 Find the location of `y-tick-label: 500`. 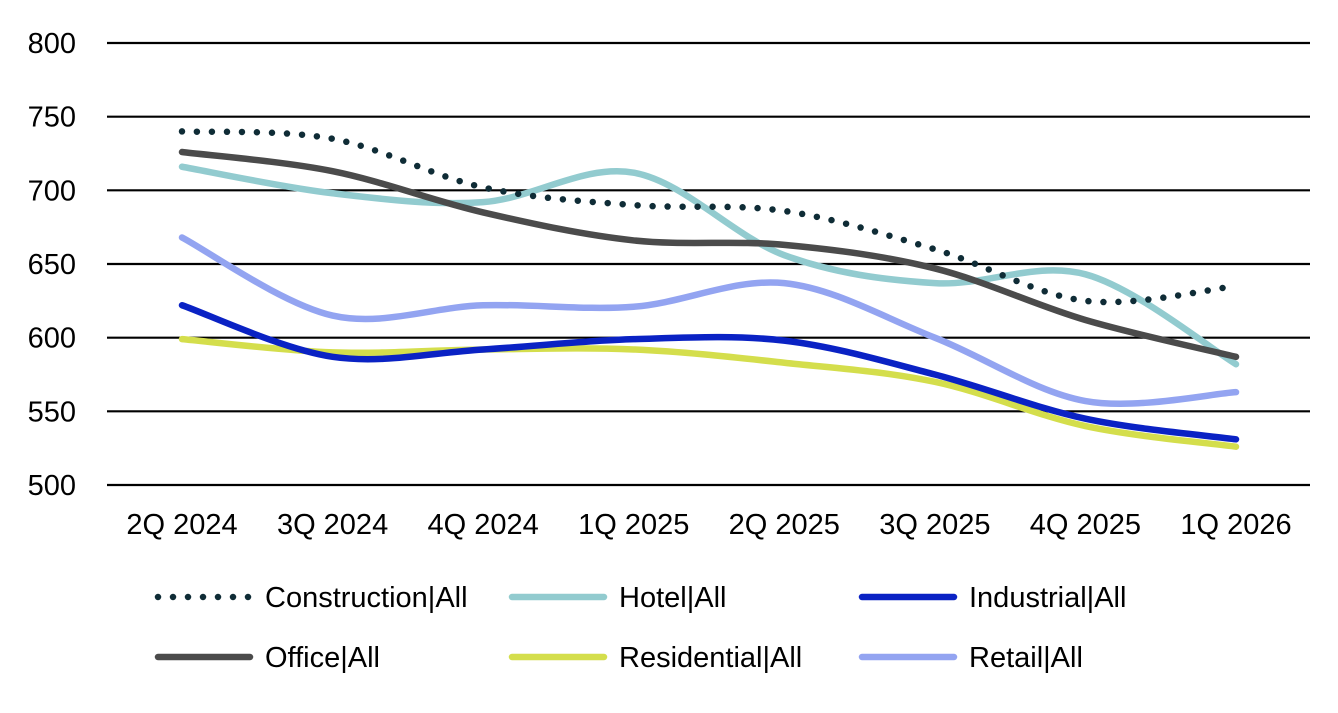

y-tick-label: 500 is located at coordinates (52, 486).